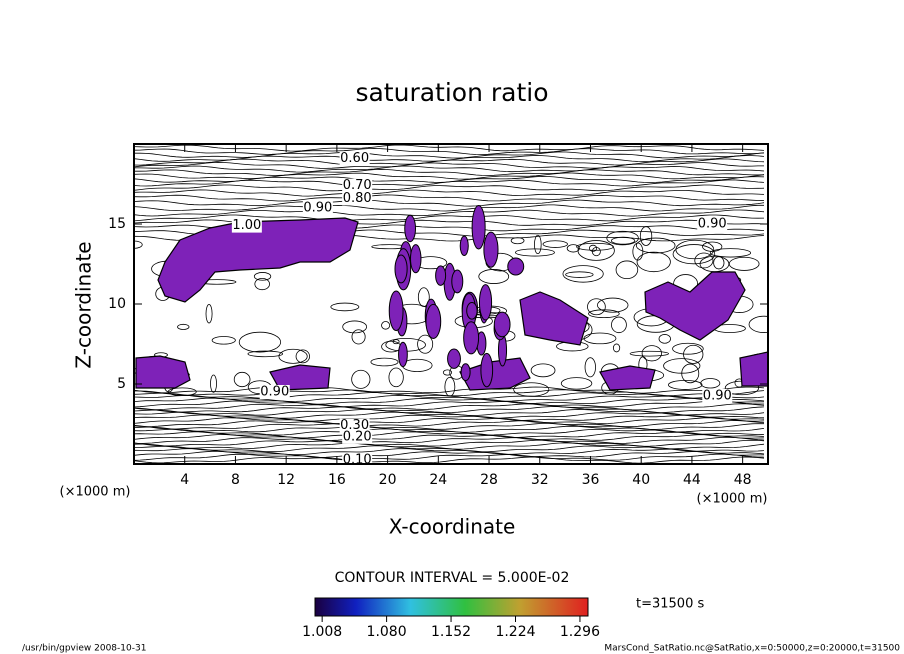 The width and height of the screenshot is (904, 654). I want to click on time-label: t=31500 s, so click(670, 604).